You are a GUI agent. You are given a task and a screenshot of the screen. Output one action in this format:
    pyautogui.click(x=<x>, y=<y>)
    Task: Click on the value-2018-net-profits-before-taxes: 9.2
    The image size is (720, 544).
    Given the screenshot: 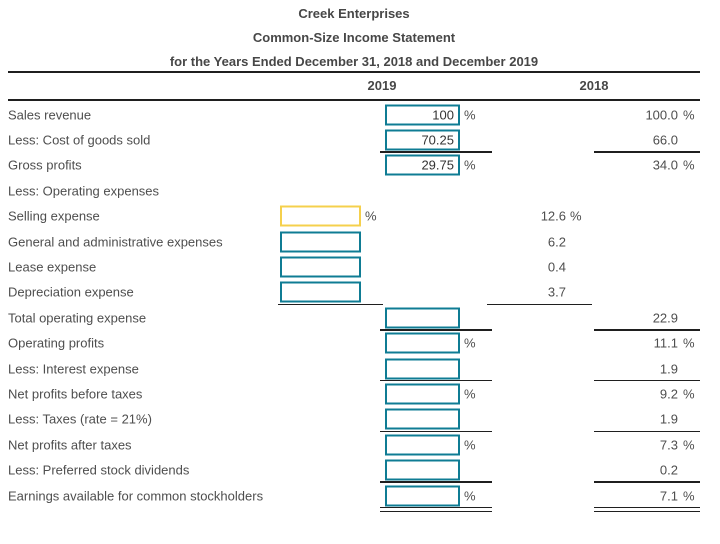 What is the action you would take?
    pyautogui.click(x=668, y=394)
    